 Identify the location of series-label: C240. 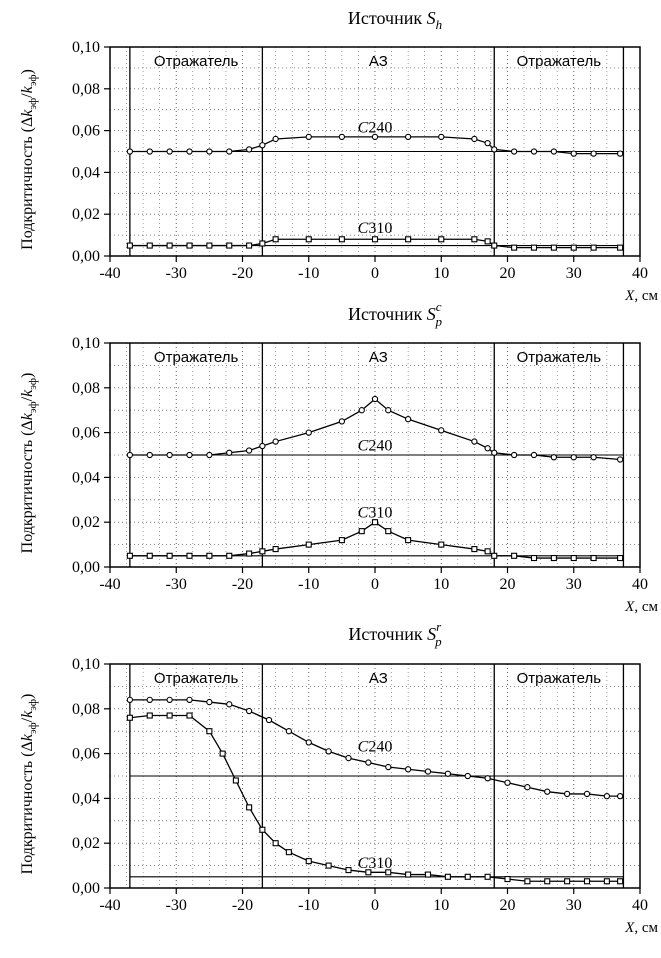
(375, 446).